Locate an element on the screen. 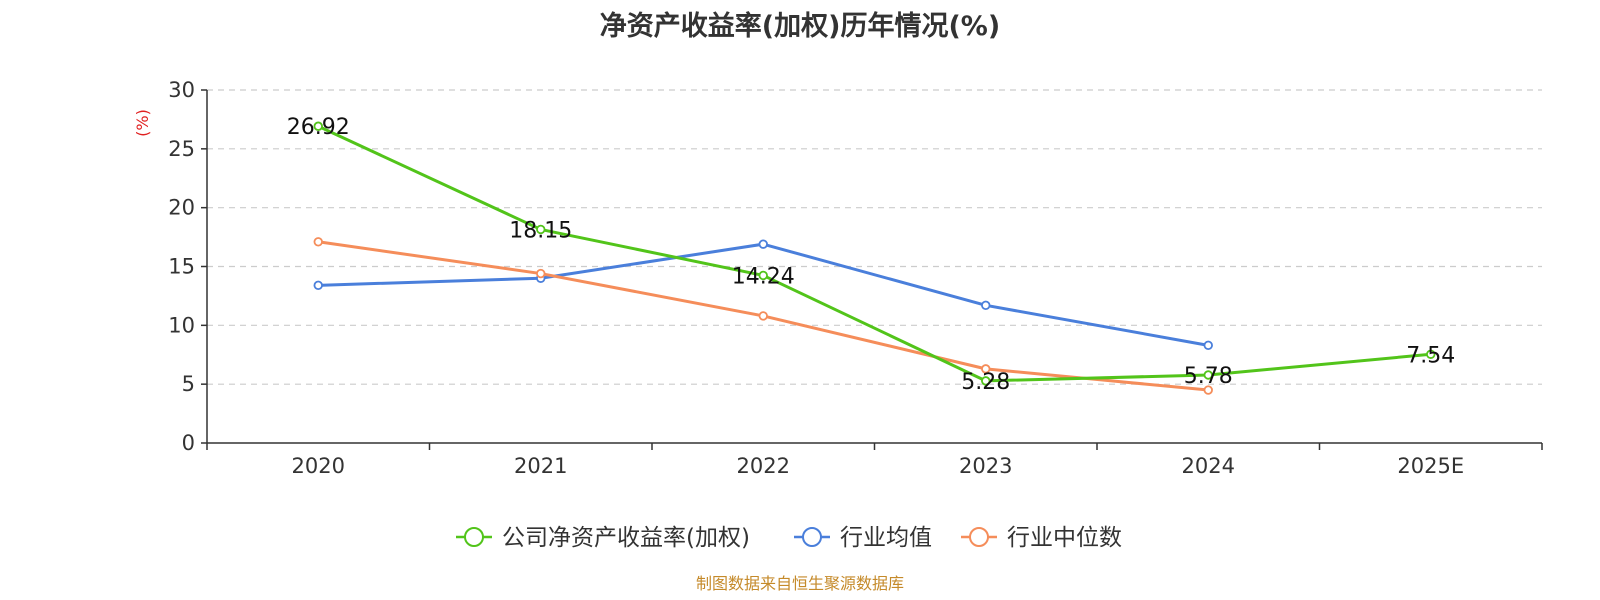  data-label: 7.54 is located at coordinates (1430, 355).